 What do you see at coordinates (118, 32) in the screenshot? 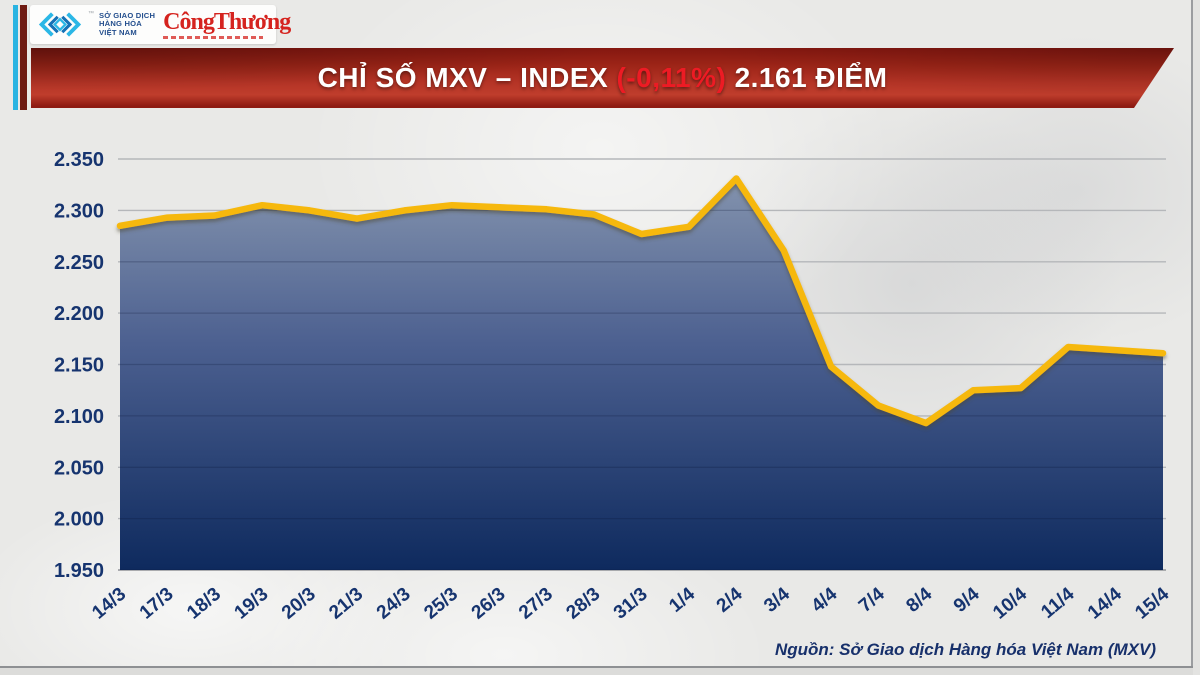
I see `org-line-3: VIỆT NAM` at bounding box center [118, 32].